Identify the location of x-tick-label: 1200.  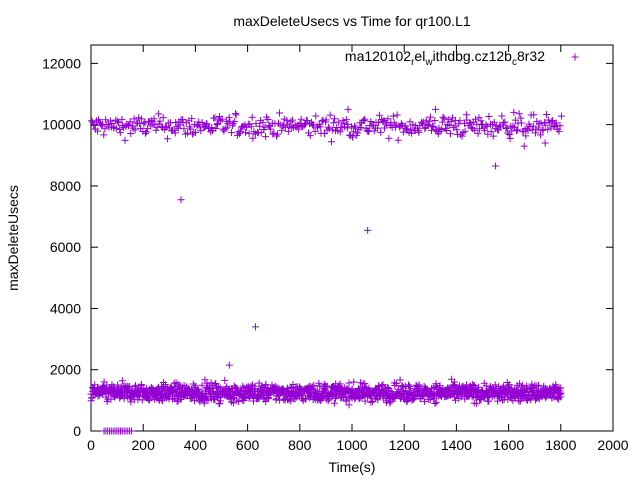
(404, 445).